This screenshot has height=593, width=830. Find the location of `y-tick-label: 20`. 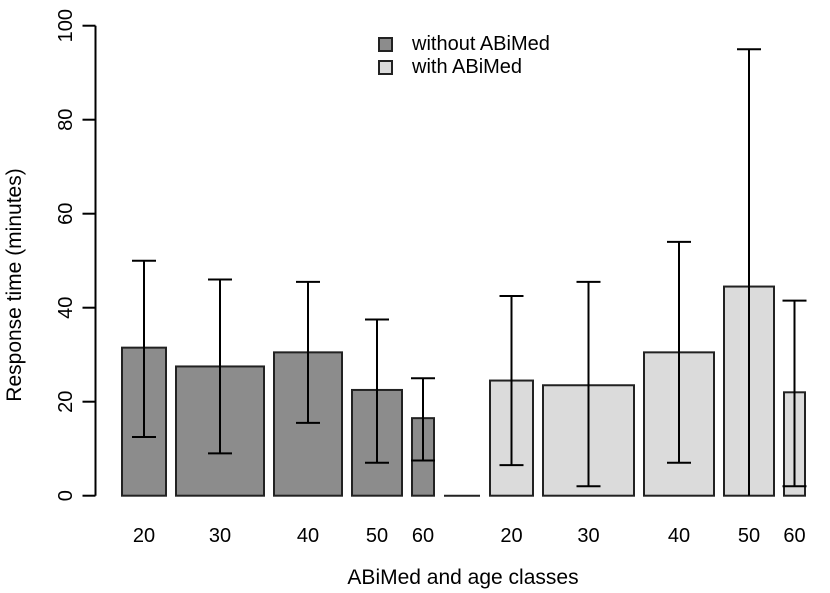

y-tick-label: 20 is located at coordinates (66, 402).